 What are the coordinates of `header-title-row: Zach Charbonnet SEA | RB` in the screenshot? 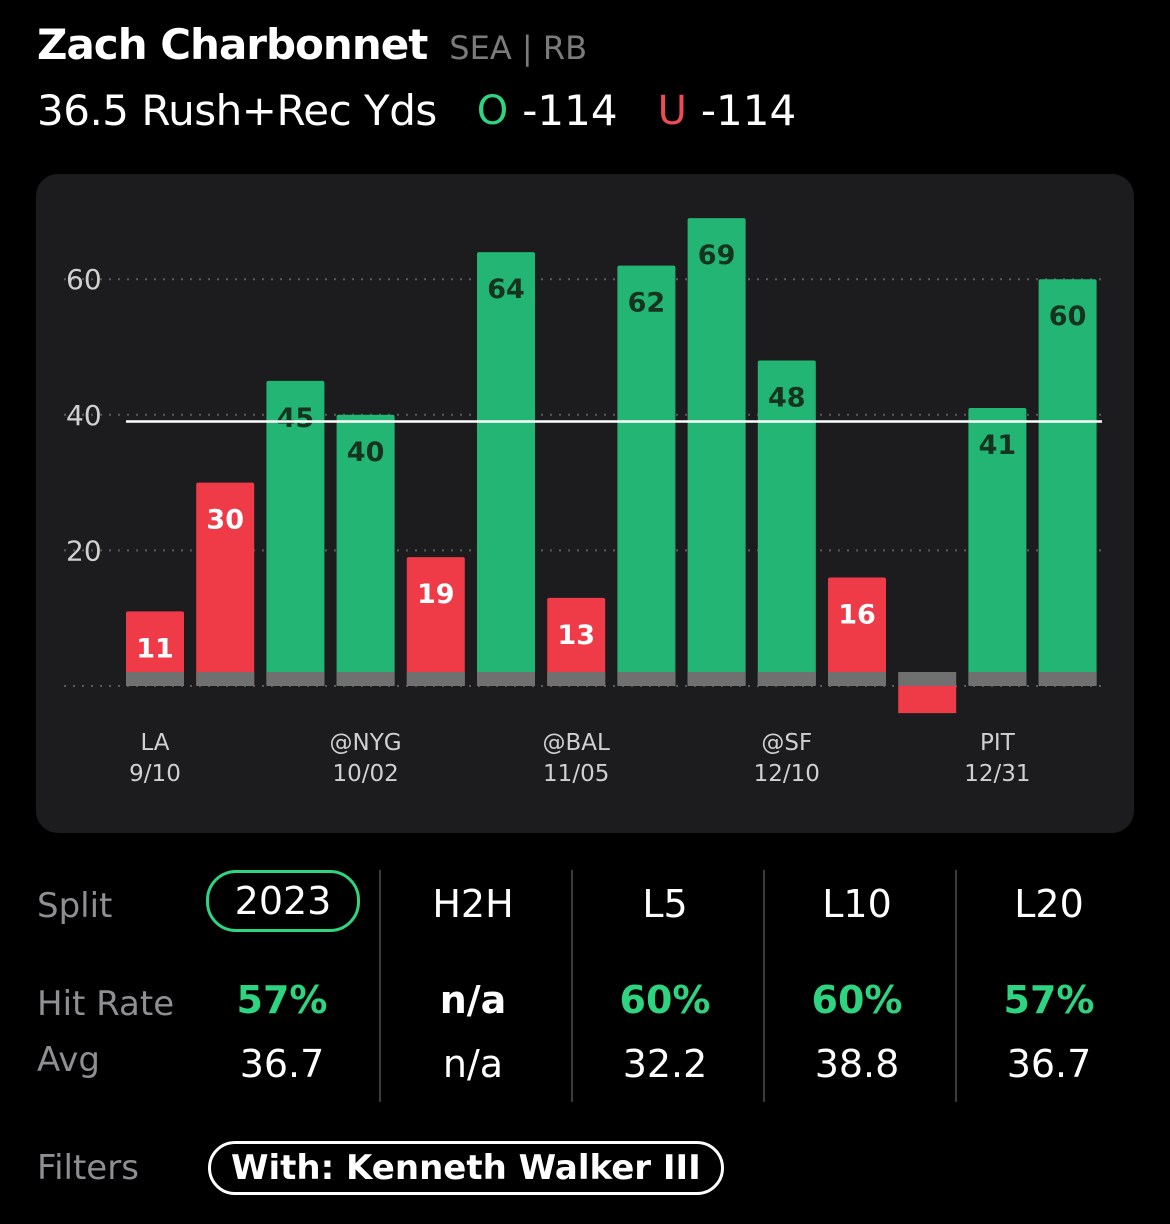 It's located at (312, 44).